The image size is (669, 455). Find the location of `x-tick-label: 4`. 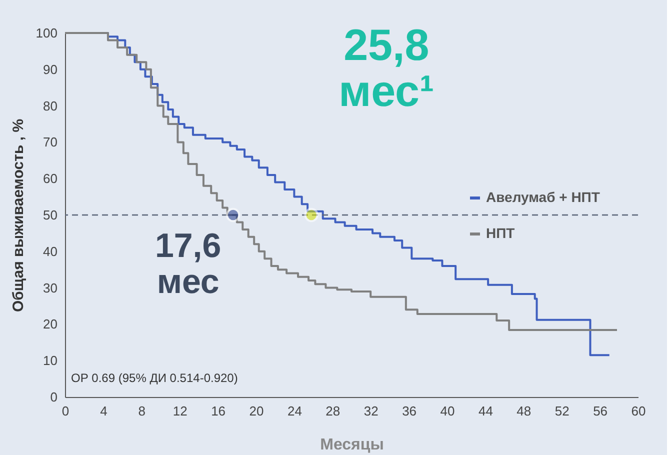

x-tick-label: 4 is located at coordinates (104, 411).